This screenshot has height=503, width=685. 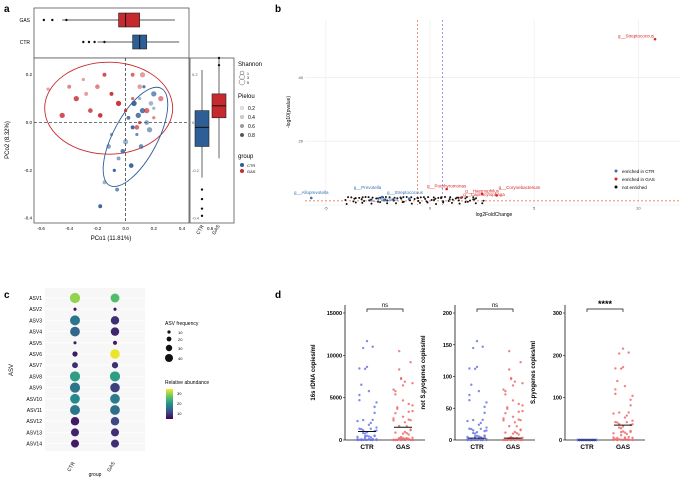 I want to click on legend-pielou-title: Pielou, so click(x=246, y=97).